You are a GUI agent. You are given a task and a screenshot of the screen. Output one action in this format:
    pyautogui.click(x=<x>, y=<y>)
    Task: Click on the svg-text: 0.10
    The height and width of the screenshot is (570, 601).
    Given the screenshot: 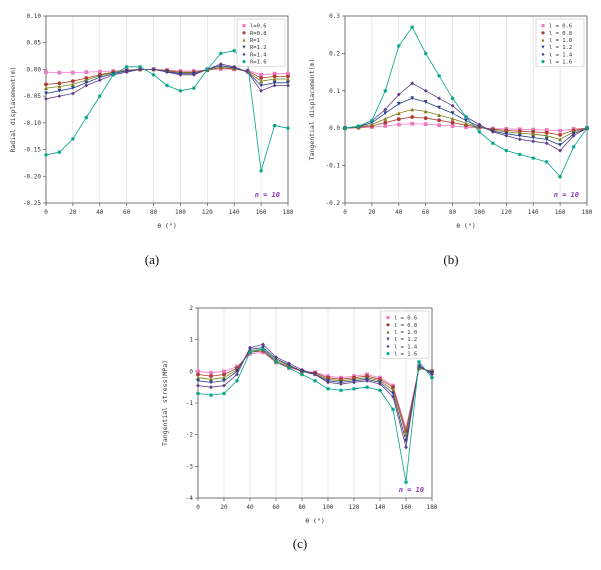 What is the action you would take?
    pyautogui.click(x=34, y=16)
    